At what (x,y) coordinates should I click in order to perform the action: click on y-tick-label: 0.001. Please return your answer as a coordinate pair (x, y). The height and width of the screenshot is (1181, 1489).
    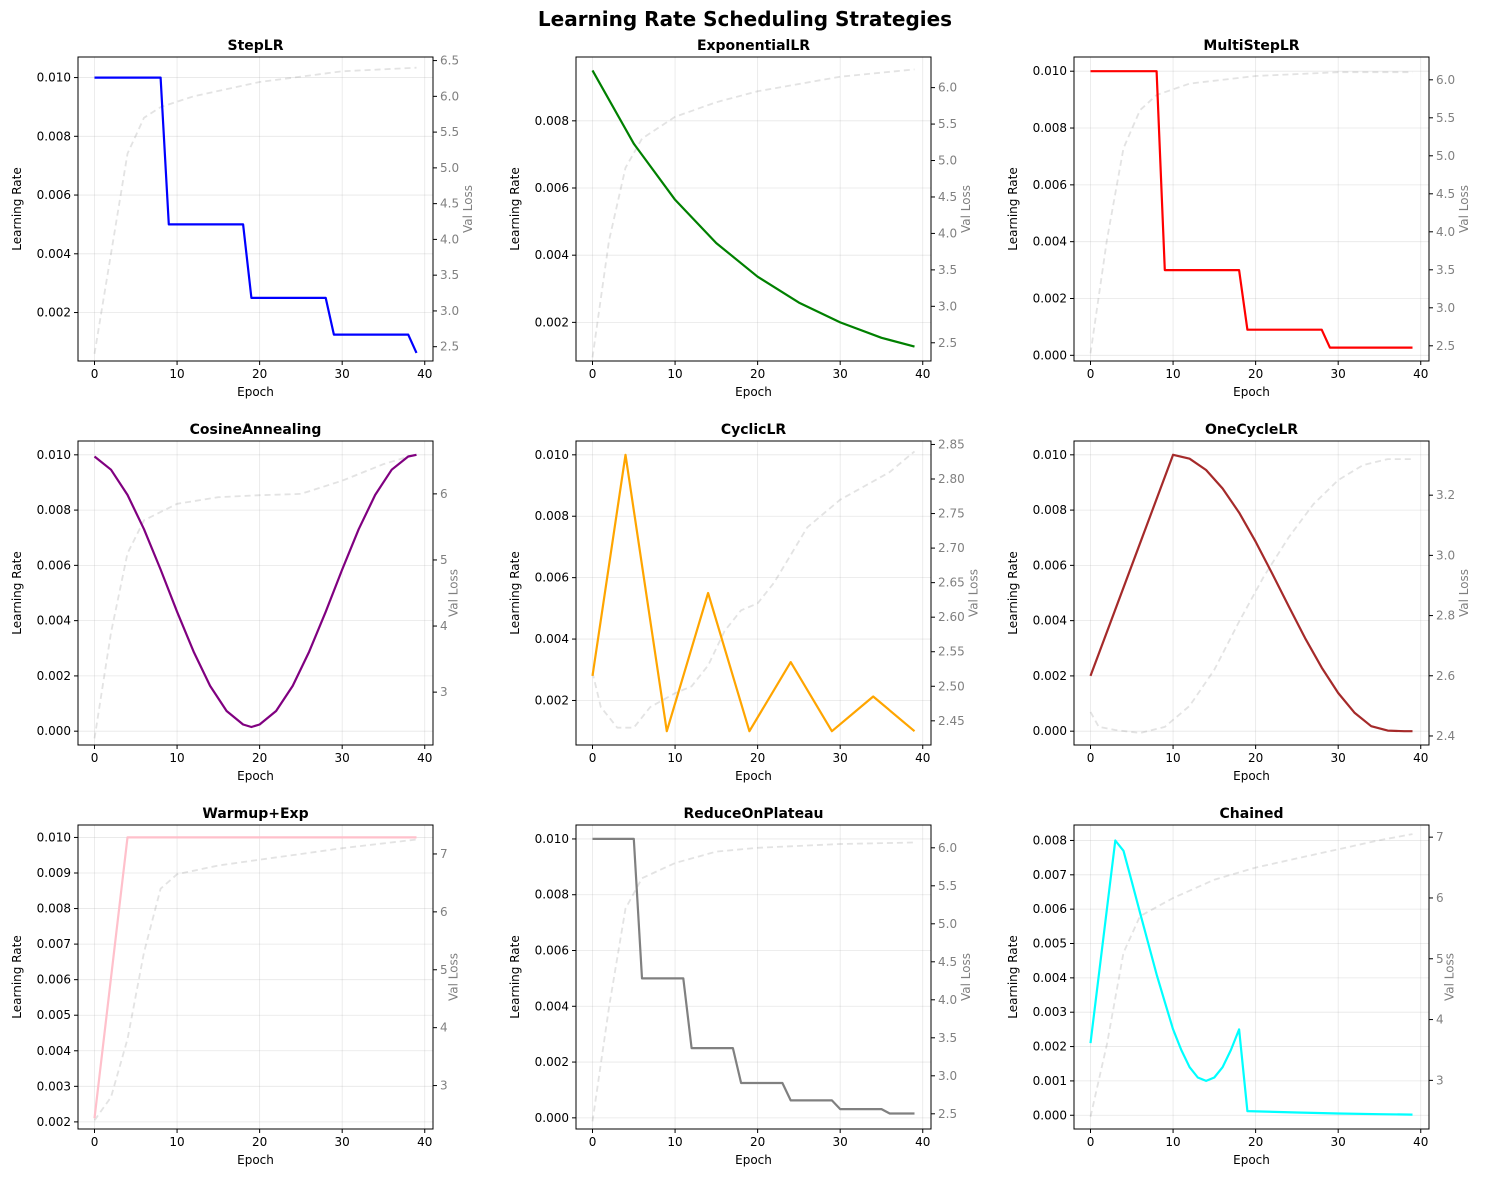
    Looking at the image, I should click on (1050, 1081).